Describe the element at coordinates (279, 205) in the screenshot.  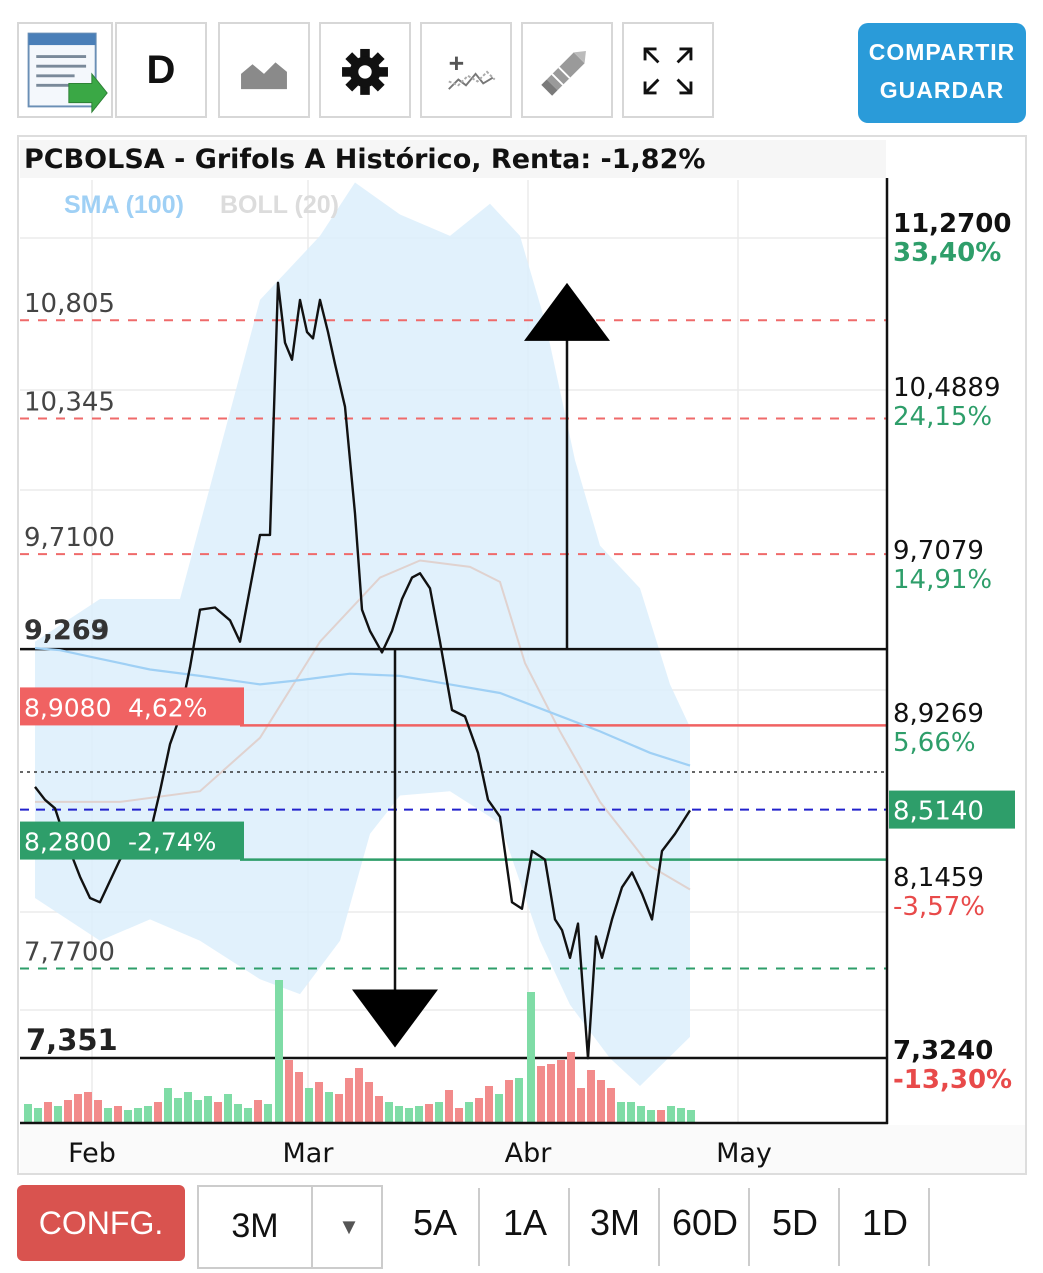
I see `legend-boll: BOLL (20)` at that location.